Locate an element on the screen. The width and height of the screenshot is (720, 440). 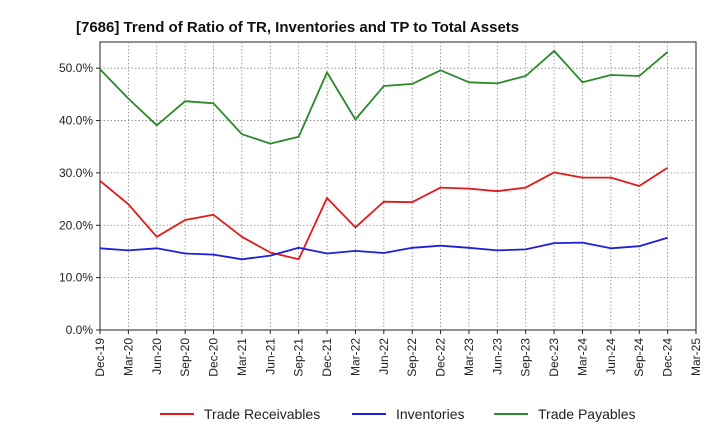
series-line-inventories is located at coordinates (383, 248).